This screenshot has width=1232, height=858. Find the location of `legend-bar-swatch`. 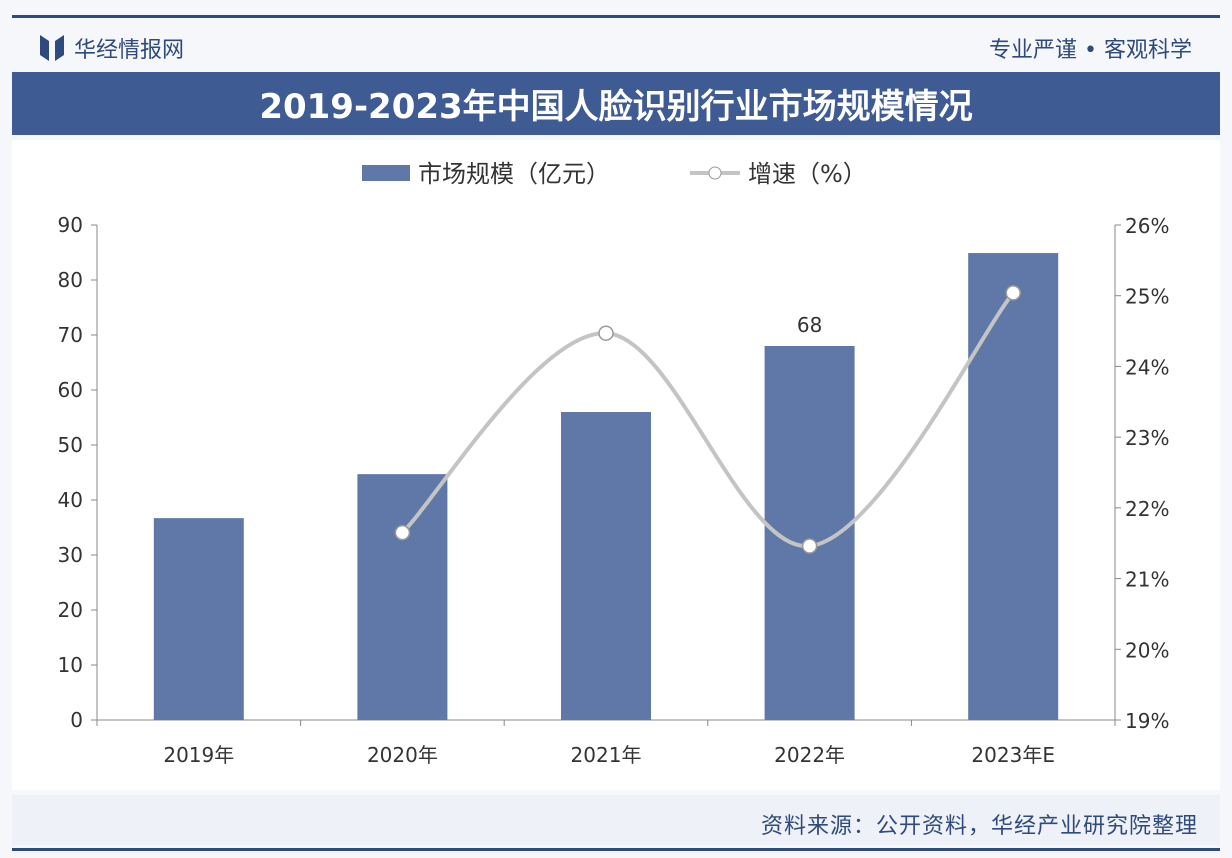

legend-bar-swatch is located at coordinates (386, 173).